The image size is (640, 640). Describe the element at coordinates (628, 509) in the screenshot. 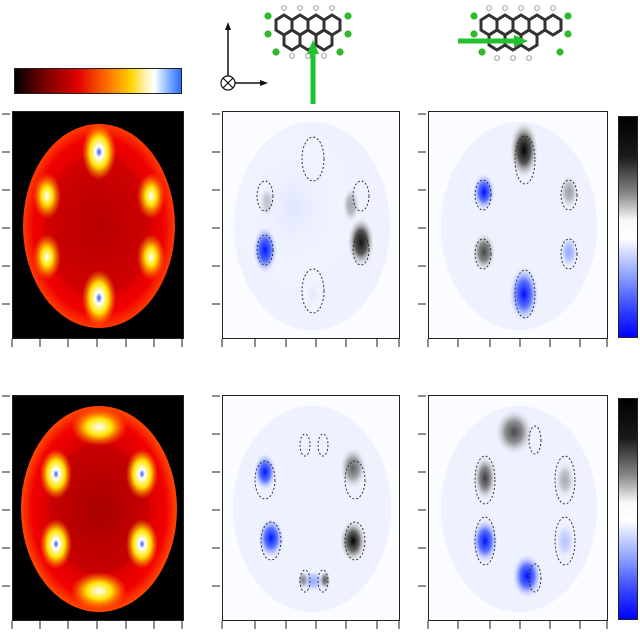

I see `diff-colorbar-bottom` at that location.